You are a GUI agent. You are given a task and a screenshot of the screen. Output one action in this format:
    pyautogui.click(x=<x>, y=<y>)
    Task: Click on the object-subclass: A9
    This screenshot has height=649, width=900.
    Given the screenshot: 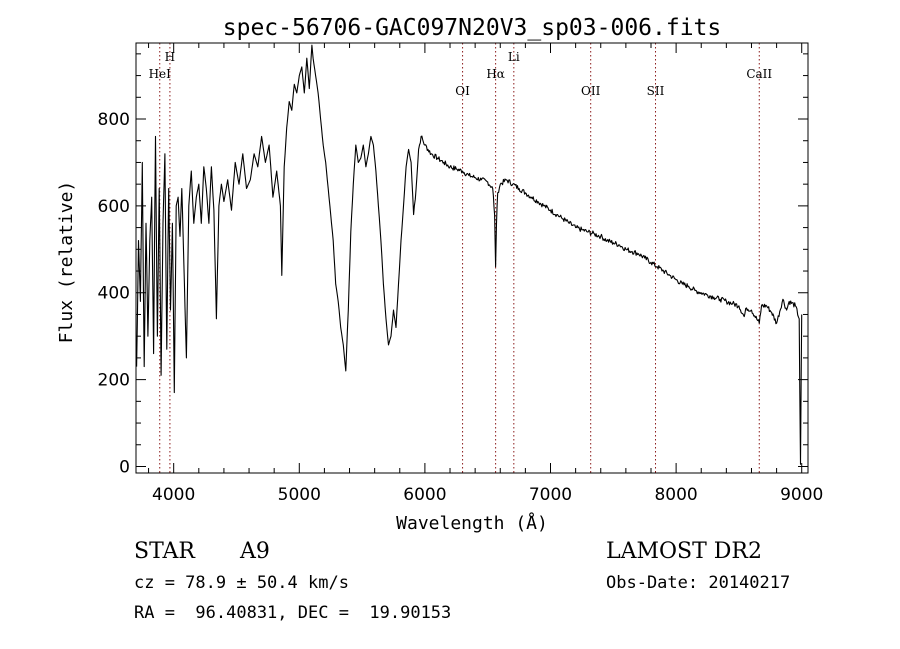 What is the action you would take?
    pyautogui.click(x=255, y=551)
    